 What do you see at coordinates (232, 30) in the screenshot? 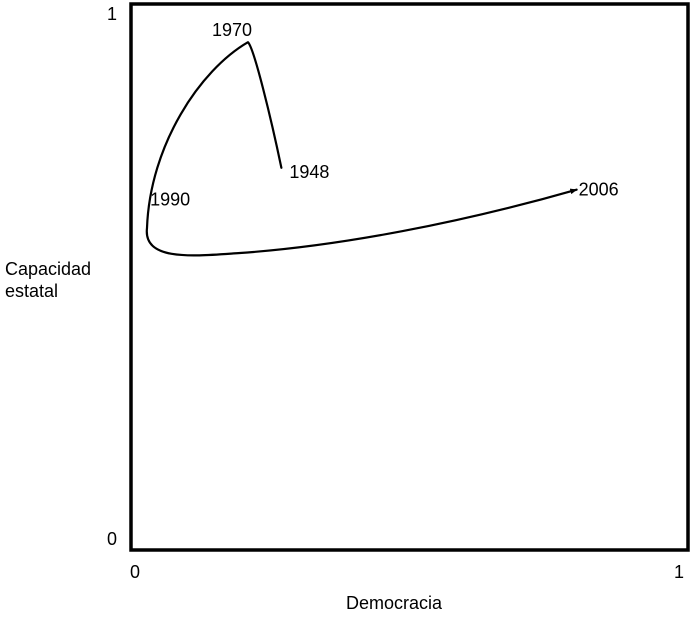
I see `annotation-1970: 1970` at bounding box center [232, 30].